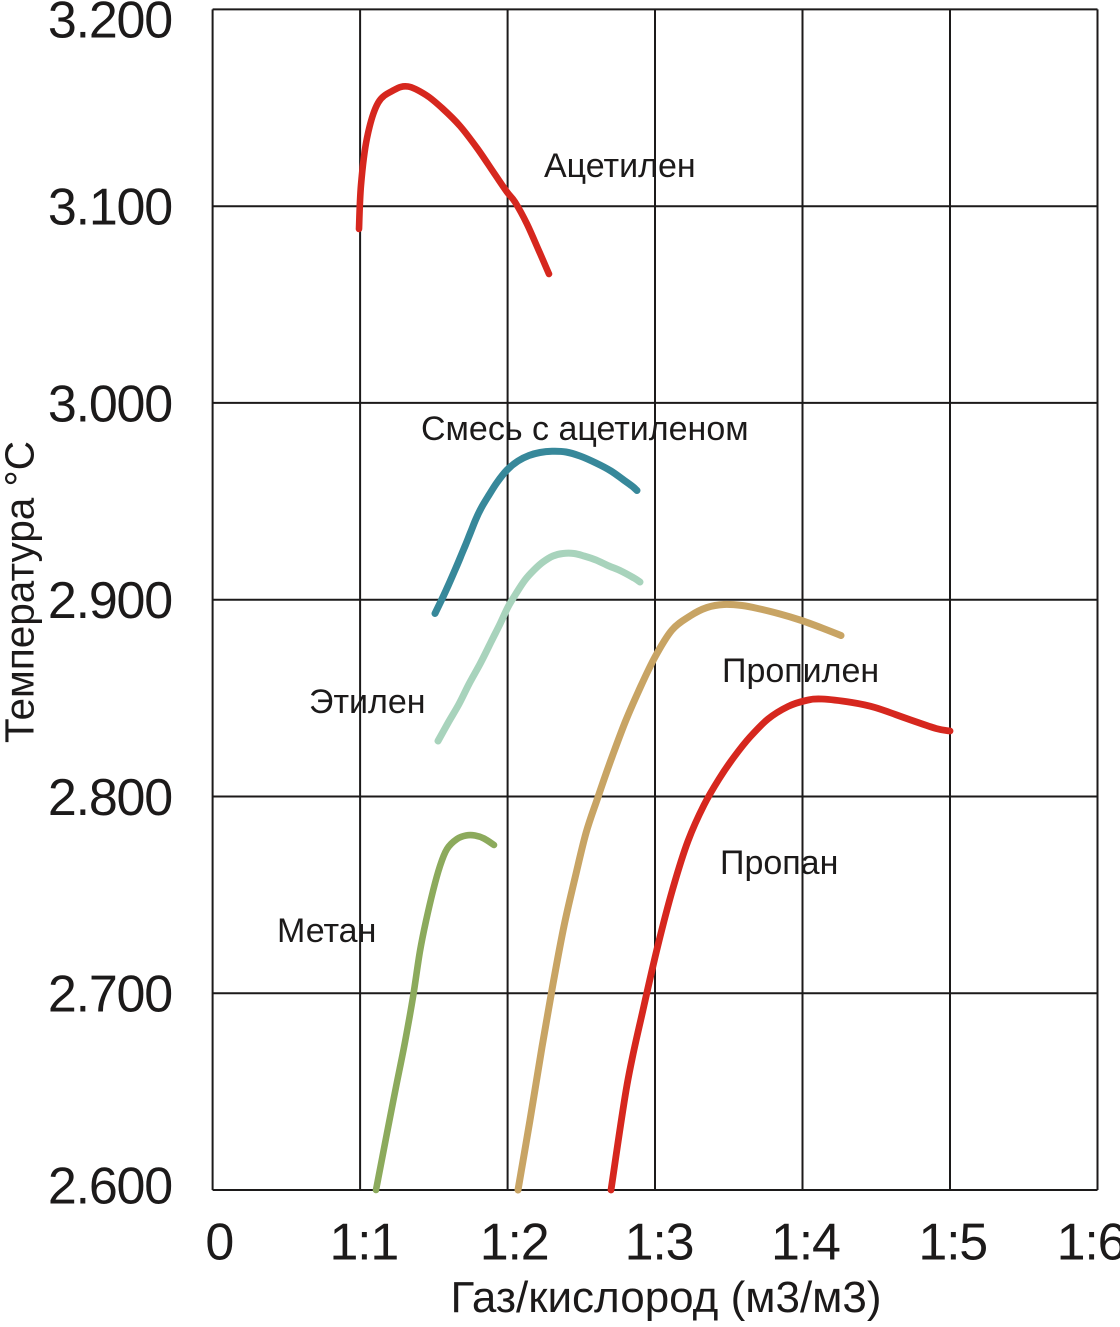  Describe the element at coordinates (620, 166) in the screenshot. I see `svg-text: Ацетилен` at that location.